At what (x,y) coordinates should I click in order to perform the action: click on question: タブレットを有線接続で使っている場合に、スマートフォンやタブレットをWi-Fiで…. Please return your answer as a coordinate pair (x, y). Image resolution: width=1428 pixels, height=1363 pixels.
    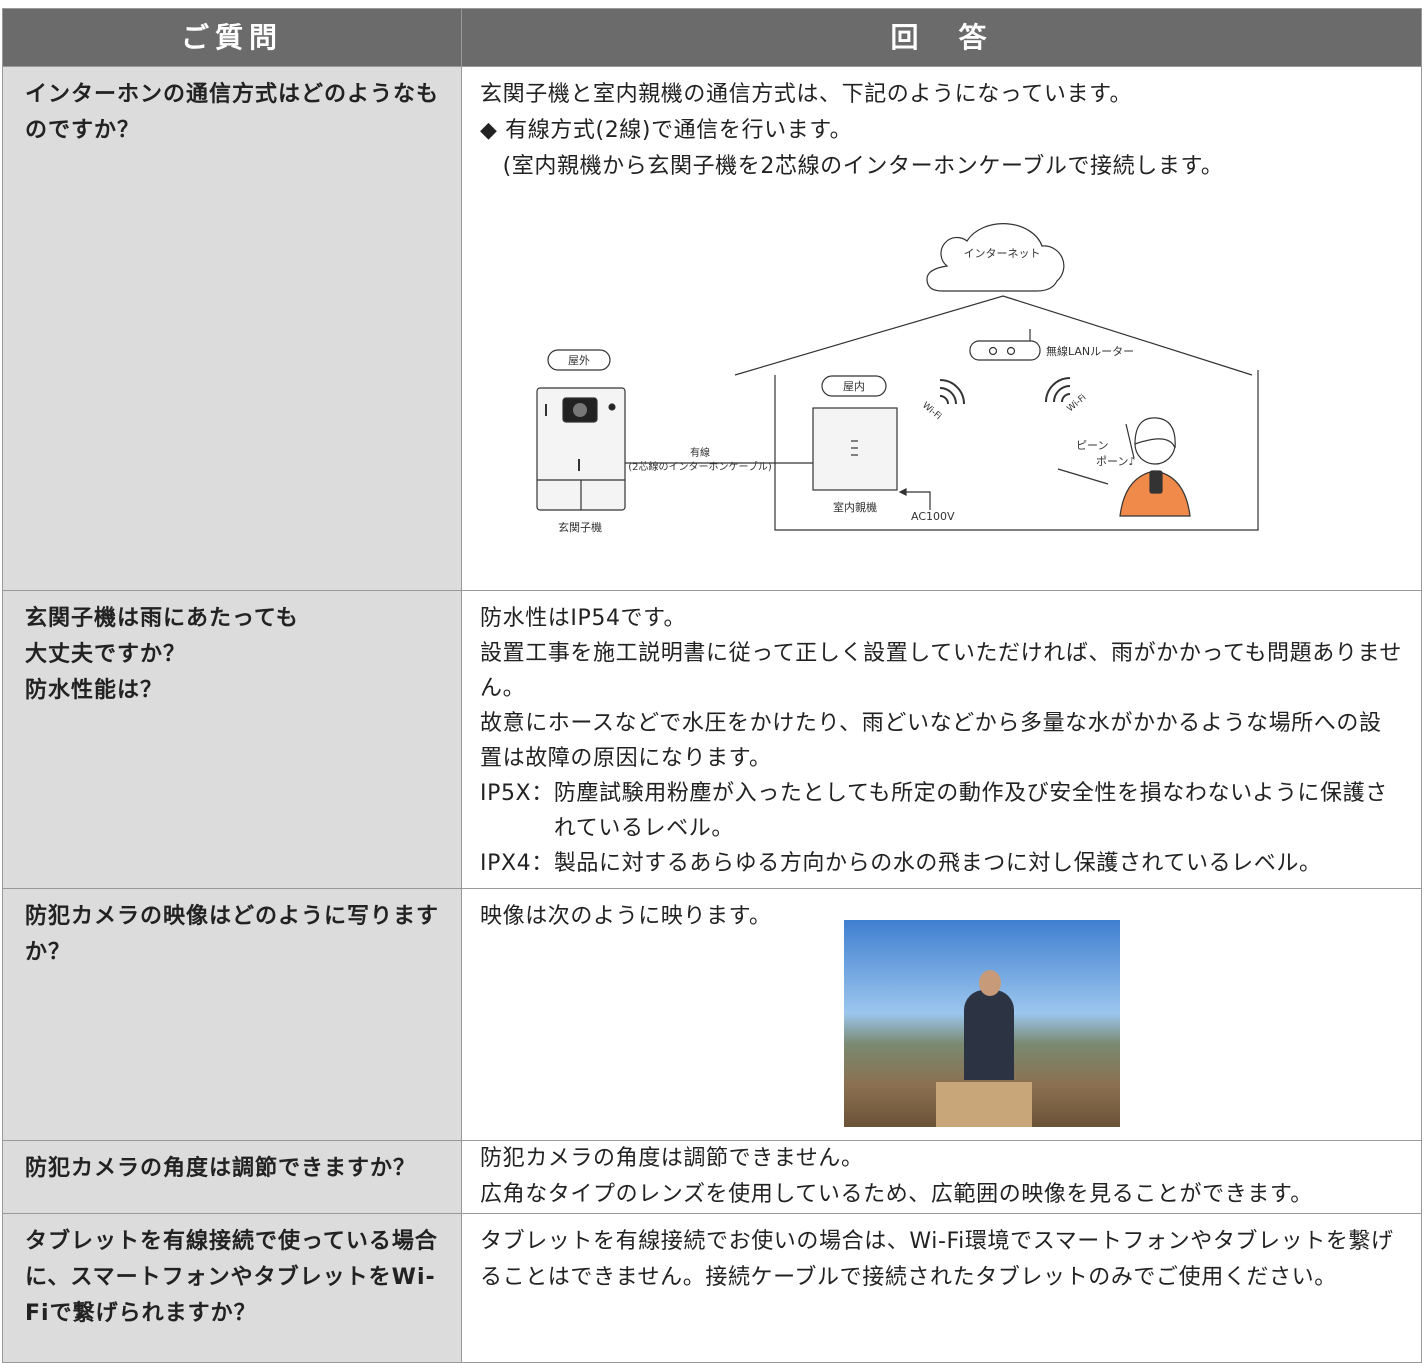
    Looking at the image, I should click on (232, 1288).